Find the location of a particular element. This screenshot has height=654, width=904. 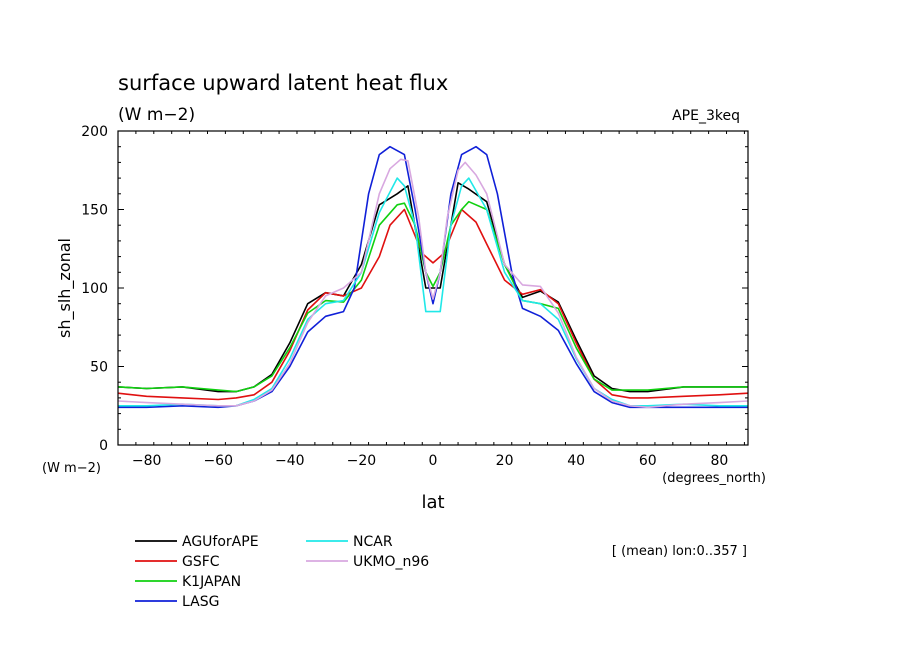

y-axis-units: (W m−2) is located at coordinates (71, 468).